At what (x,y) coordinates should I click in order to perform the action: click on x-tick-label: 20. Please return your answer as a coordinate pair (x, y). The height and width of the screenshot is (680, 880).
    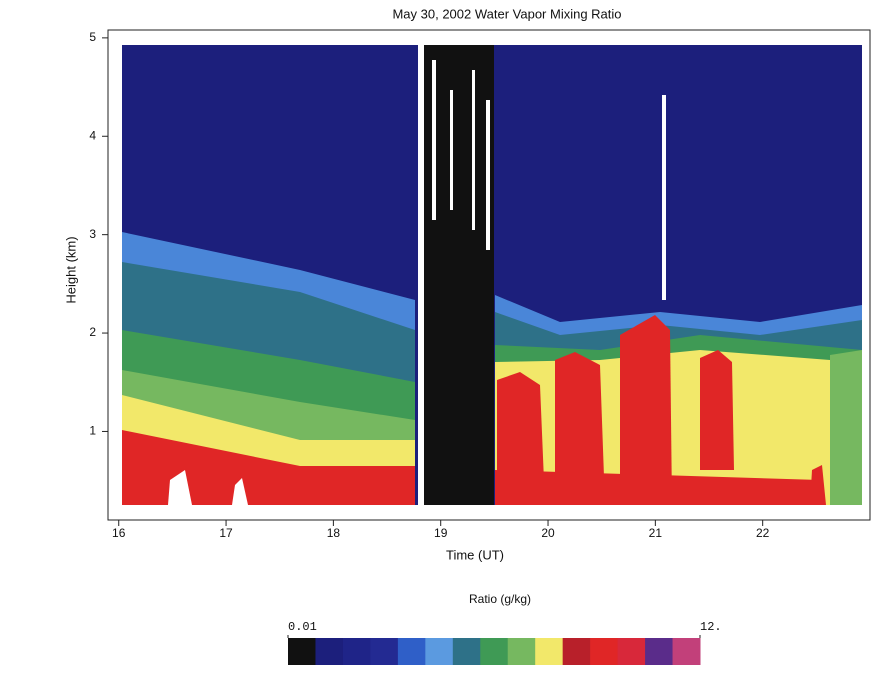
    Looking at the image, I should click on (548, 533).